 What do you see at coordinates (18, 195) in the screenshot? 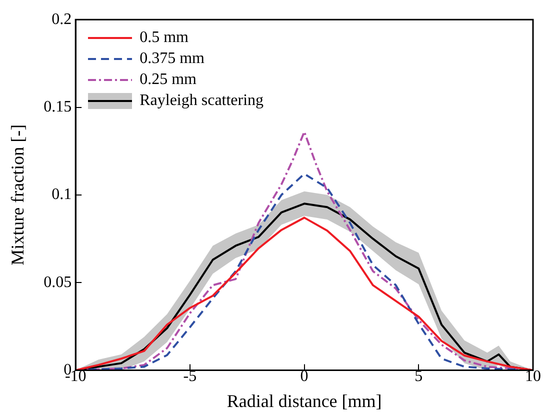
I see `y-axis-title: Mixture fraction [-]` at bounding box center [18, 195].